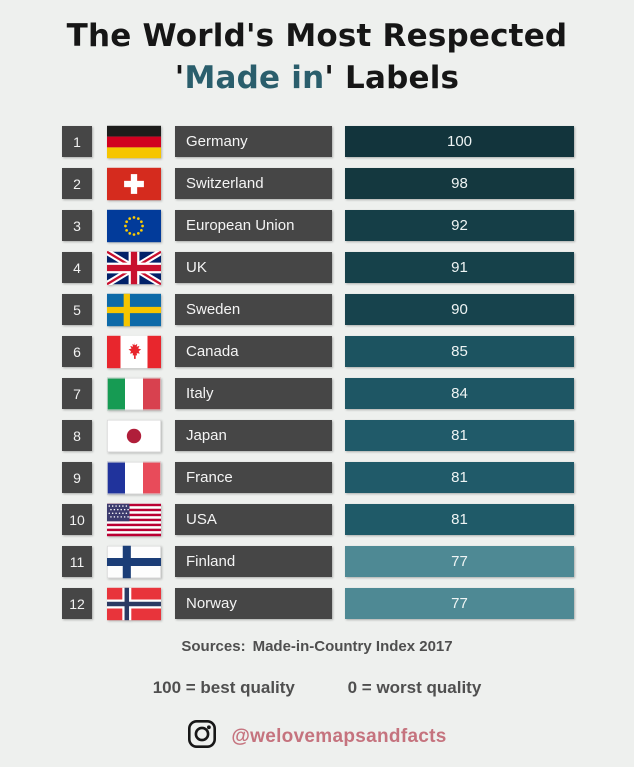  What do you see at coordinates (253, 351) in the screenshot?
I see `country-label: Canada` at bounding box center [253, 351].